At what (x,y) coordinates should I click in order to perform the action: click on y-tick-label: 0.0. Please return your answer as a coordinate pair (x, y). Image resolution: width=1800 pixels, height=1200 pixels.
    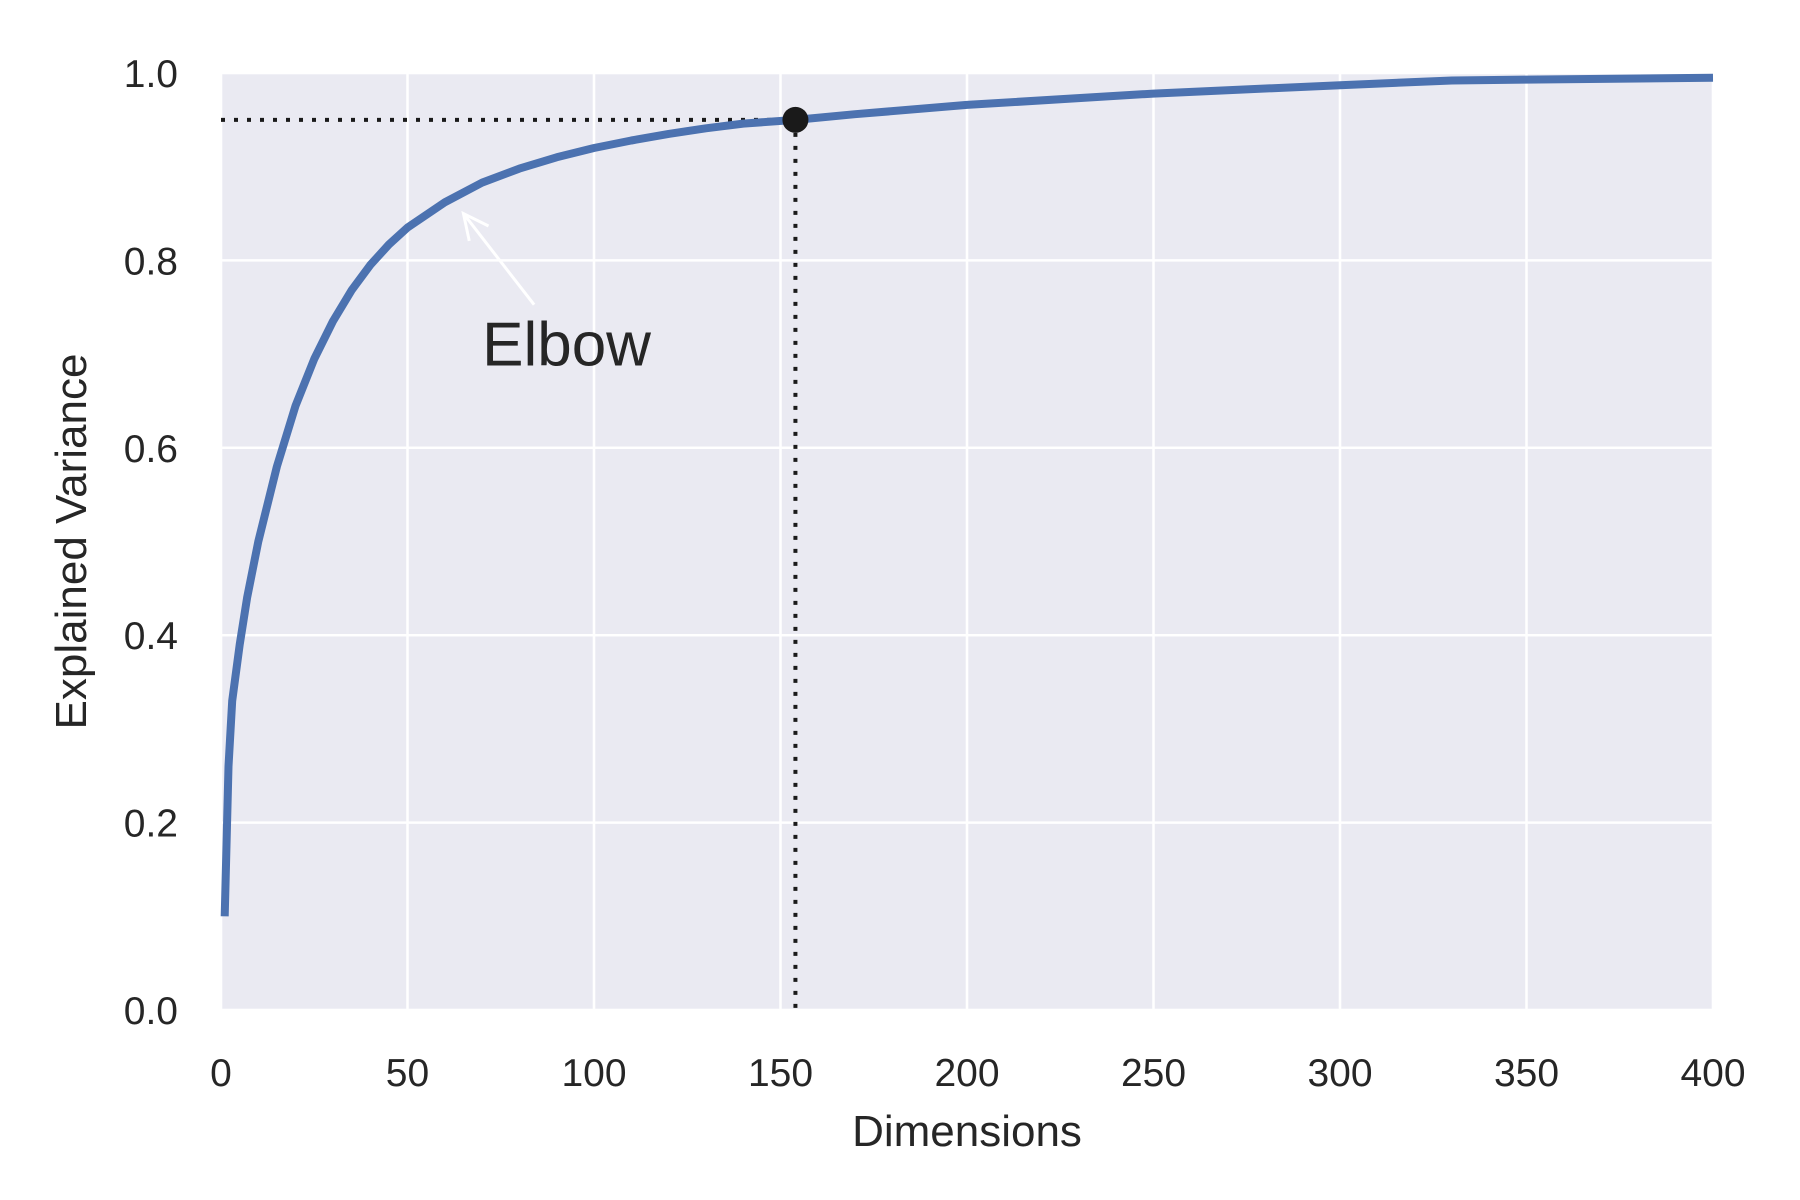
    Looking at the image, I should click on (151, 1011).